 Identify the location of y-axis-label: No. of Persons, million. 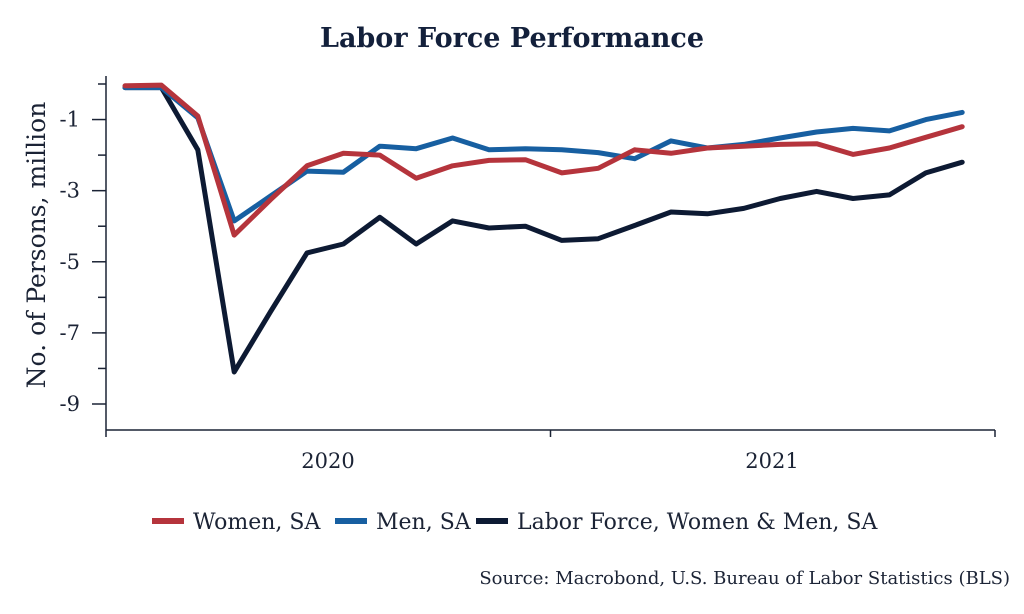
(36, 245).